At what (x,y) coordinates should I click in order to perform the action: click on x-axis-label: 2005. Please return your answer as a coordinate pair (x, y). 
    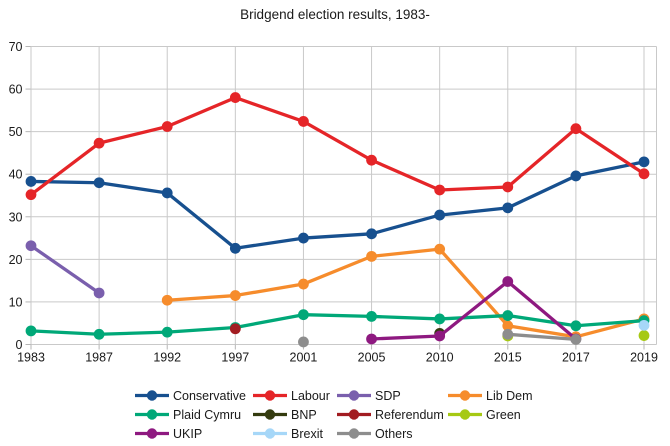
    Looking at the image, I should click on (372, 358).